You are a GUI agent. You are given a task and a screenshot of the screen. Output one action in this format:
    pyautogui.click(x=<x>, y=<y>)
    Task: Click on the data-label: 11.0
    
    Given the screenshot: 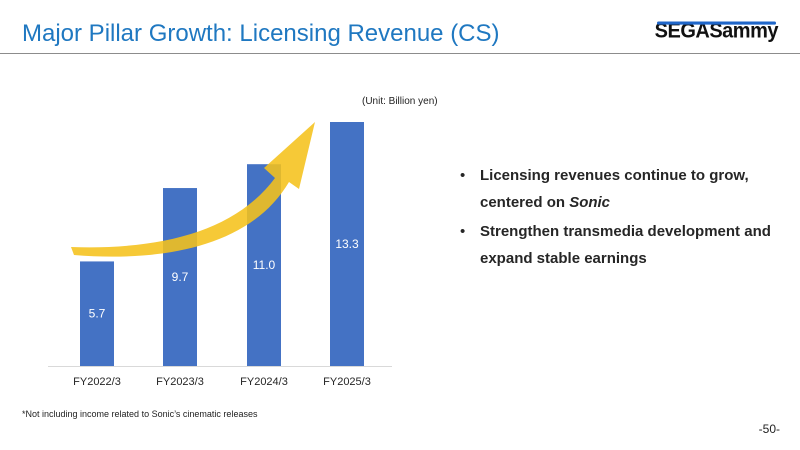 What is the action you would take?
    pyautogui.click(x=264, y=265)
    